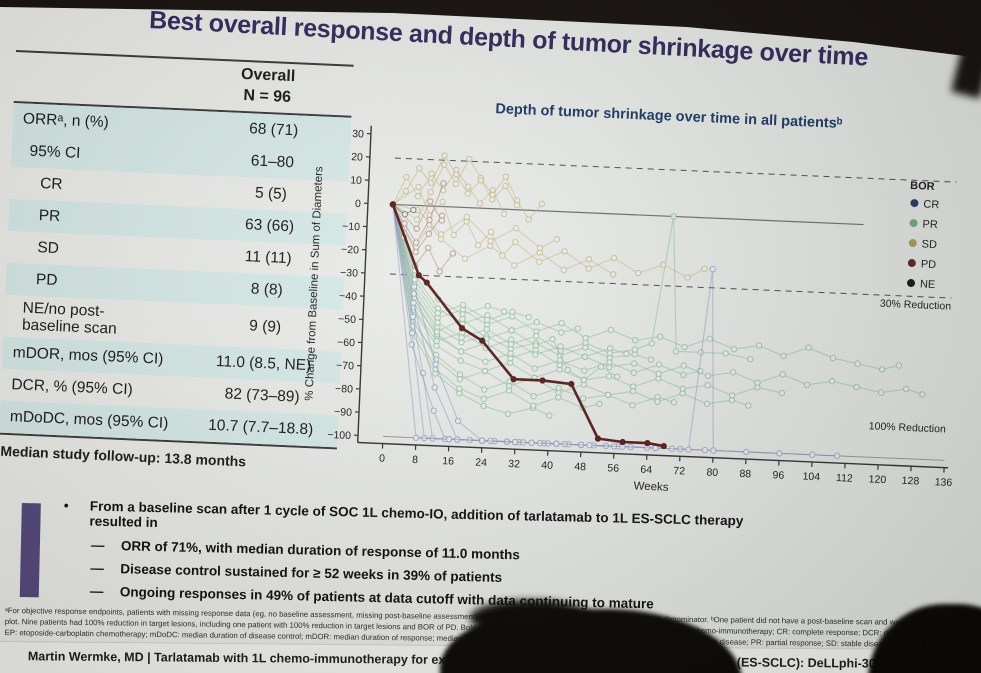 The height and width of the screenshot is (673, 981). What do you see at coordinates (66, 121) in the screenshot?
I see `row-label: ORRᵃ, n (%)` at bounding box center [66, 121].